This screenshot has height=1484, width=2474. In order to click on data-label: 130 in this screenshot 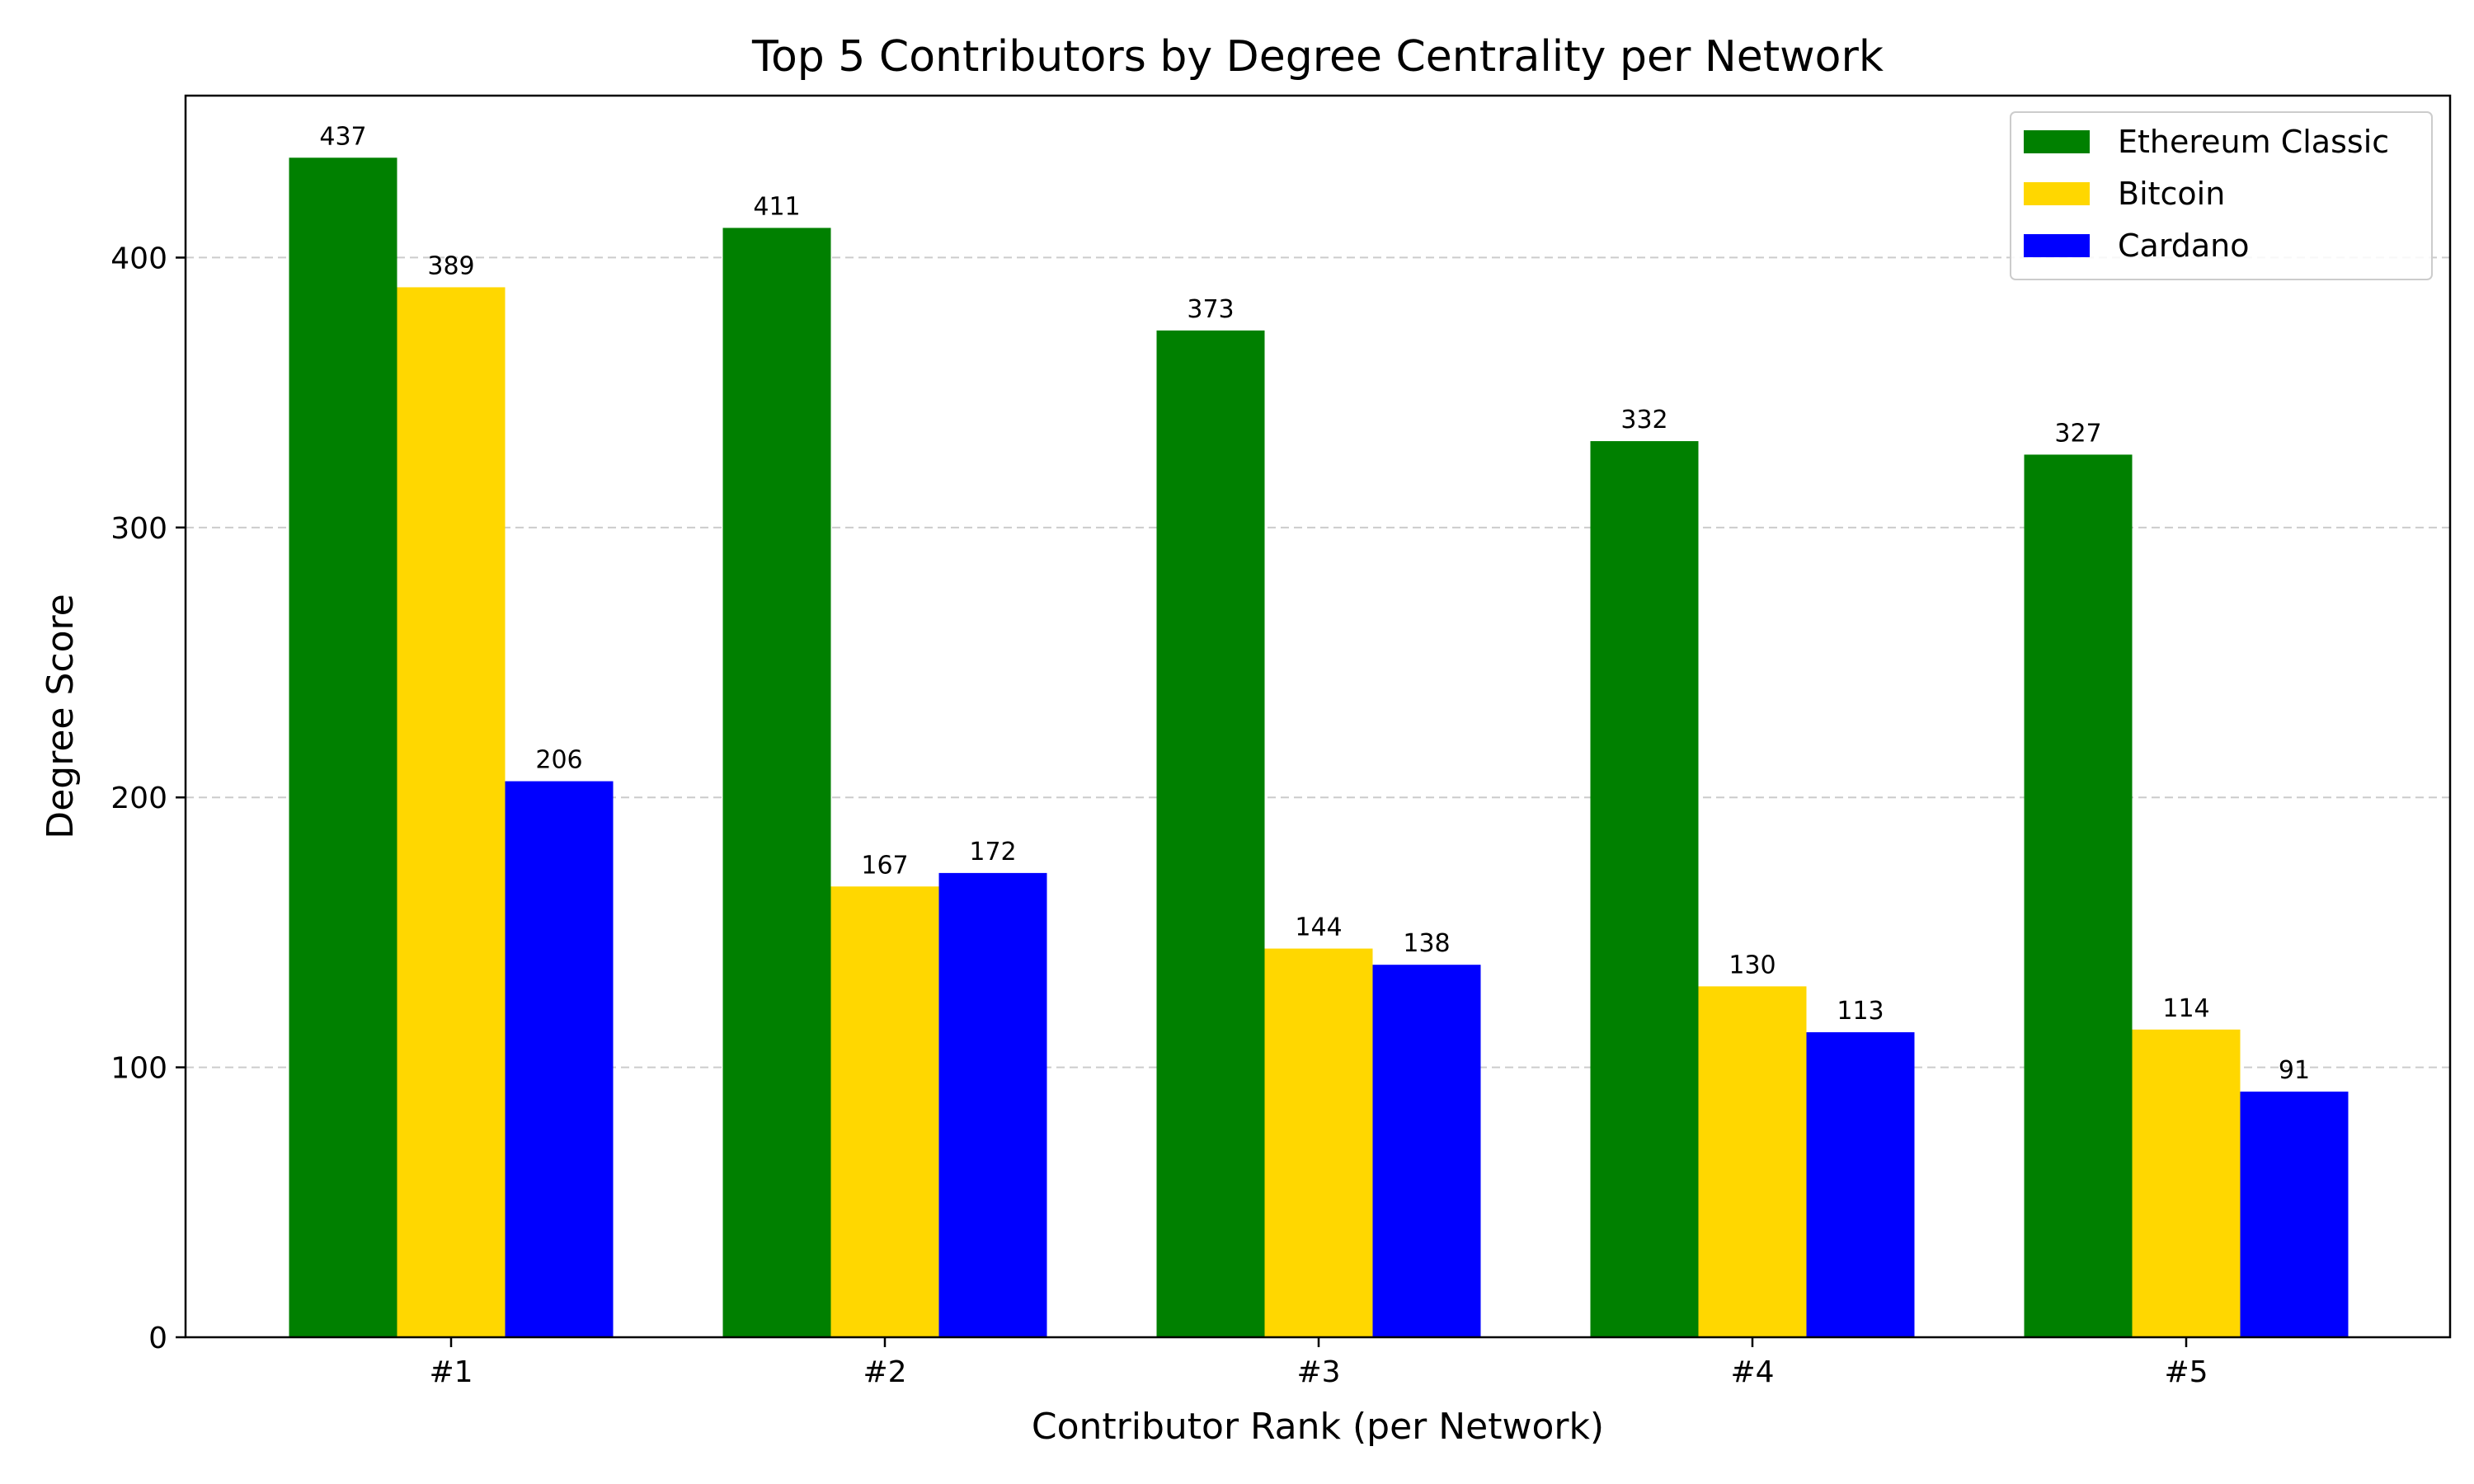, I will do `click(1752, 965)`.